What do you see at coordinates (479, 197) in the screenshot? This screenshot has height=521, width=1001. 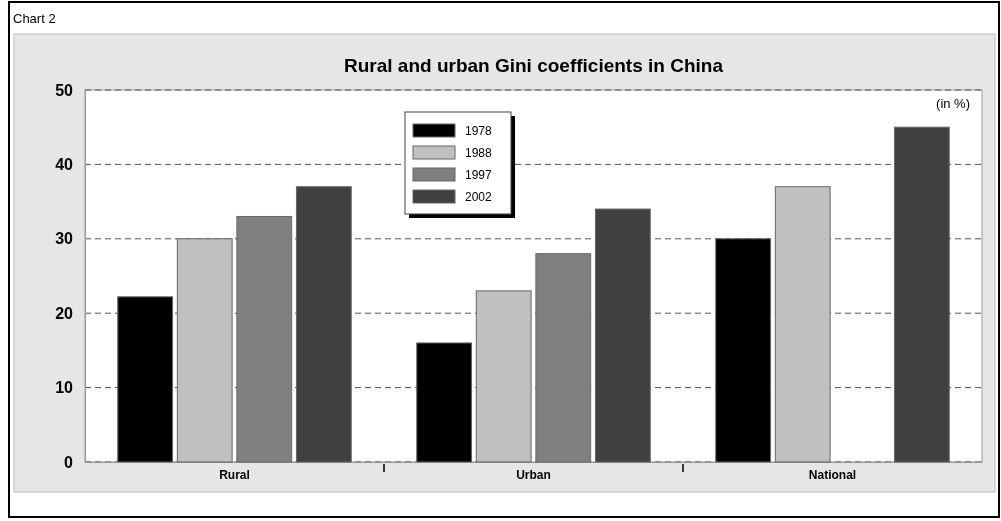 I see `legend-label: 2002` at bounding box center [479, 197].